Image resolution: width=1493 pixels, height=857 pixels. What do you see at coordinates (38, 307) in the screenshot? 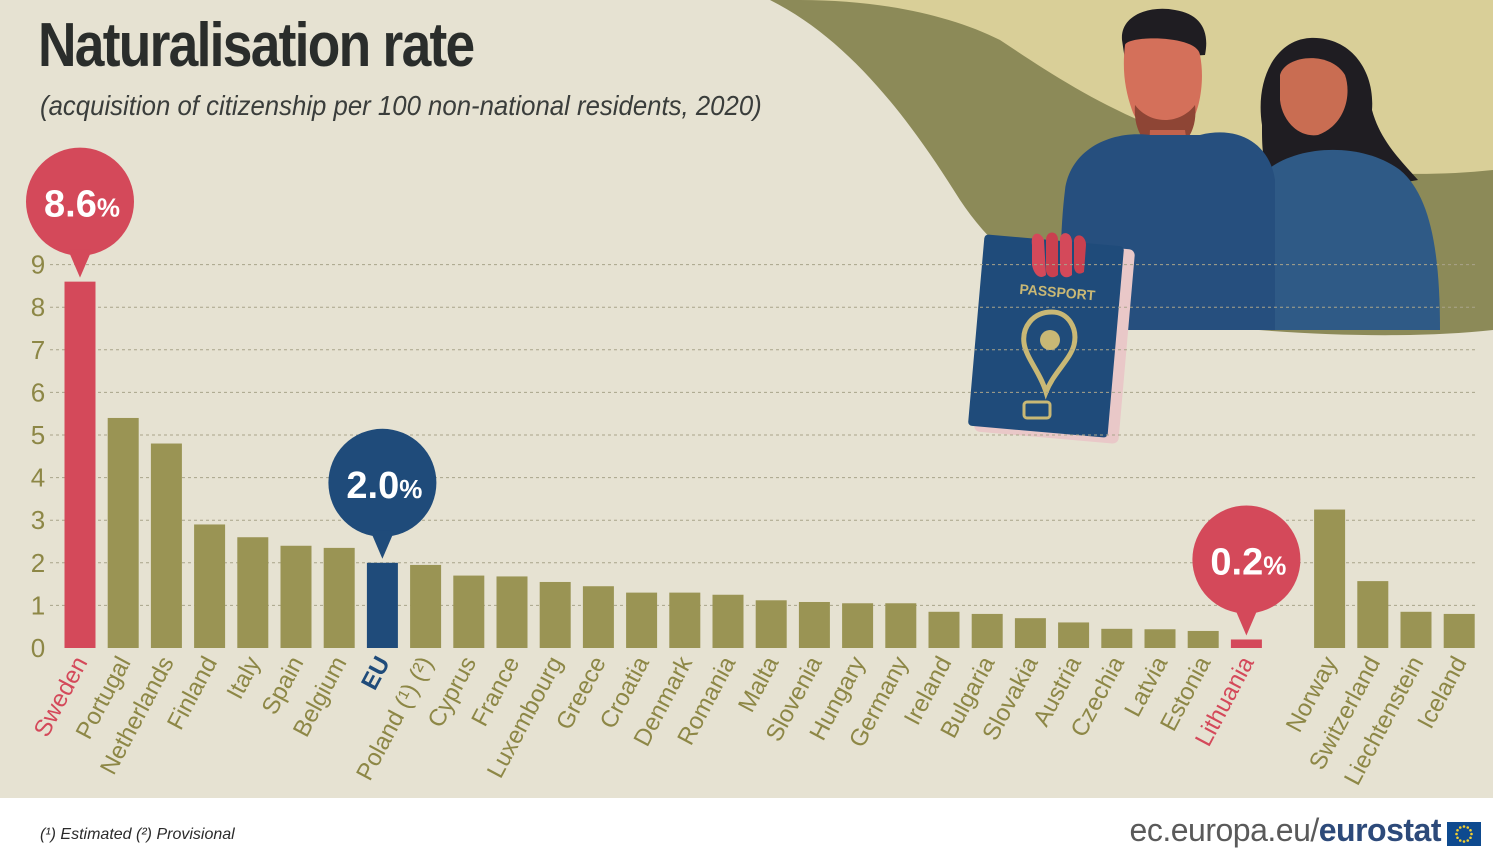
I see `y-tick-label: 8` at bounding box center [38, 307].